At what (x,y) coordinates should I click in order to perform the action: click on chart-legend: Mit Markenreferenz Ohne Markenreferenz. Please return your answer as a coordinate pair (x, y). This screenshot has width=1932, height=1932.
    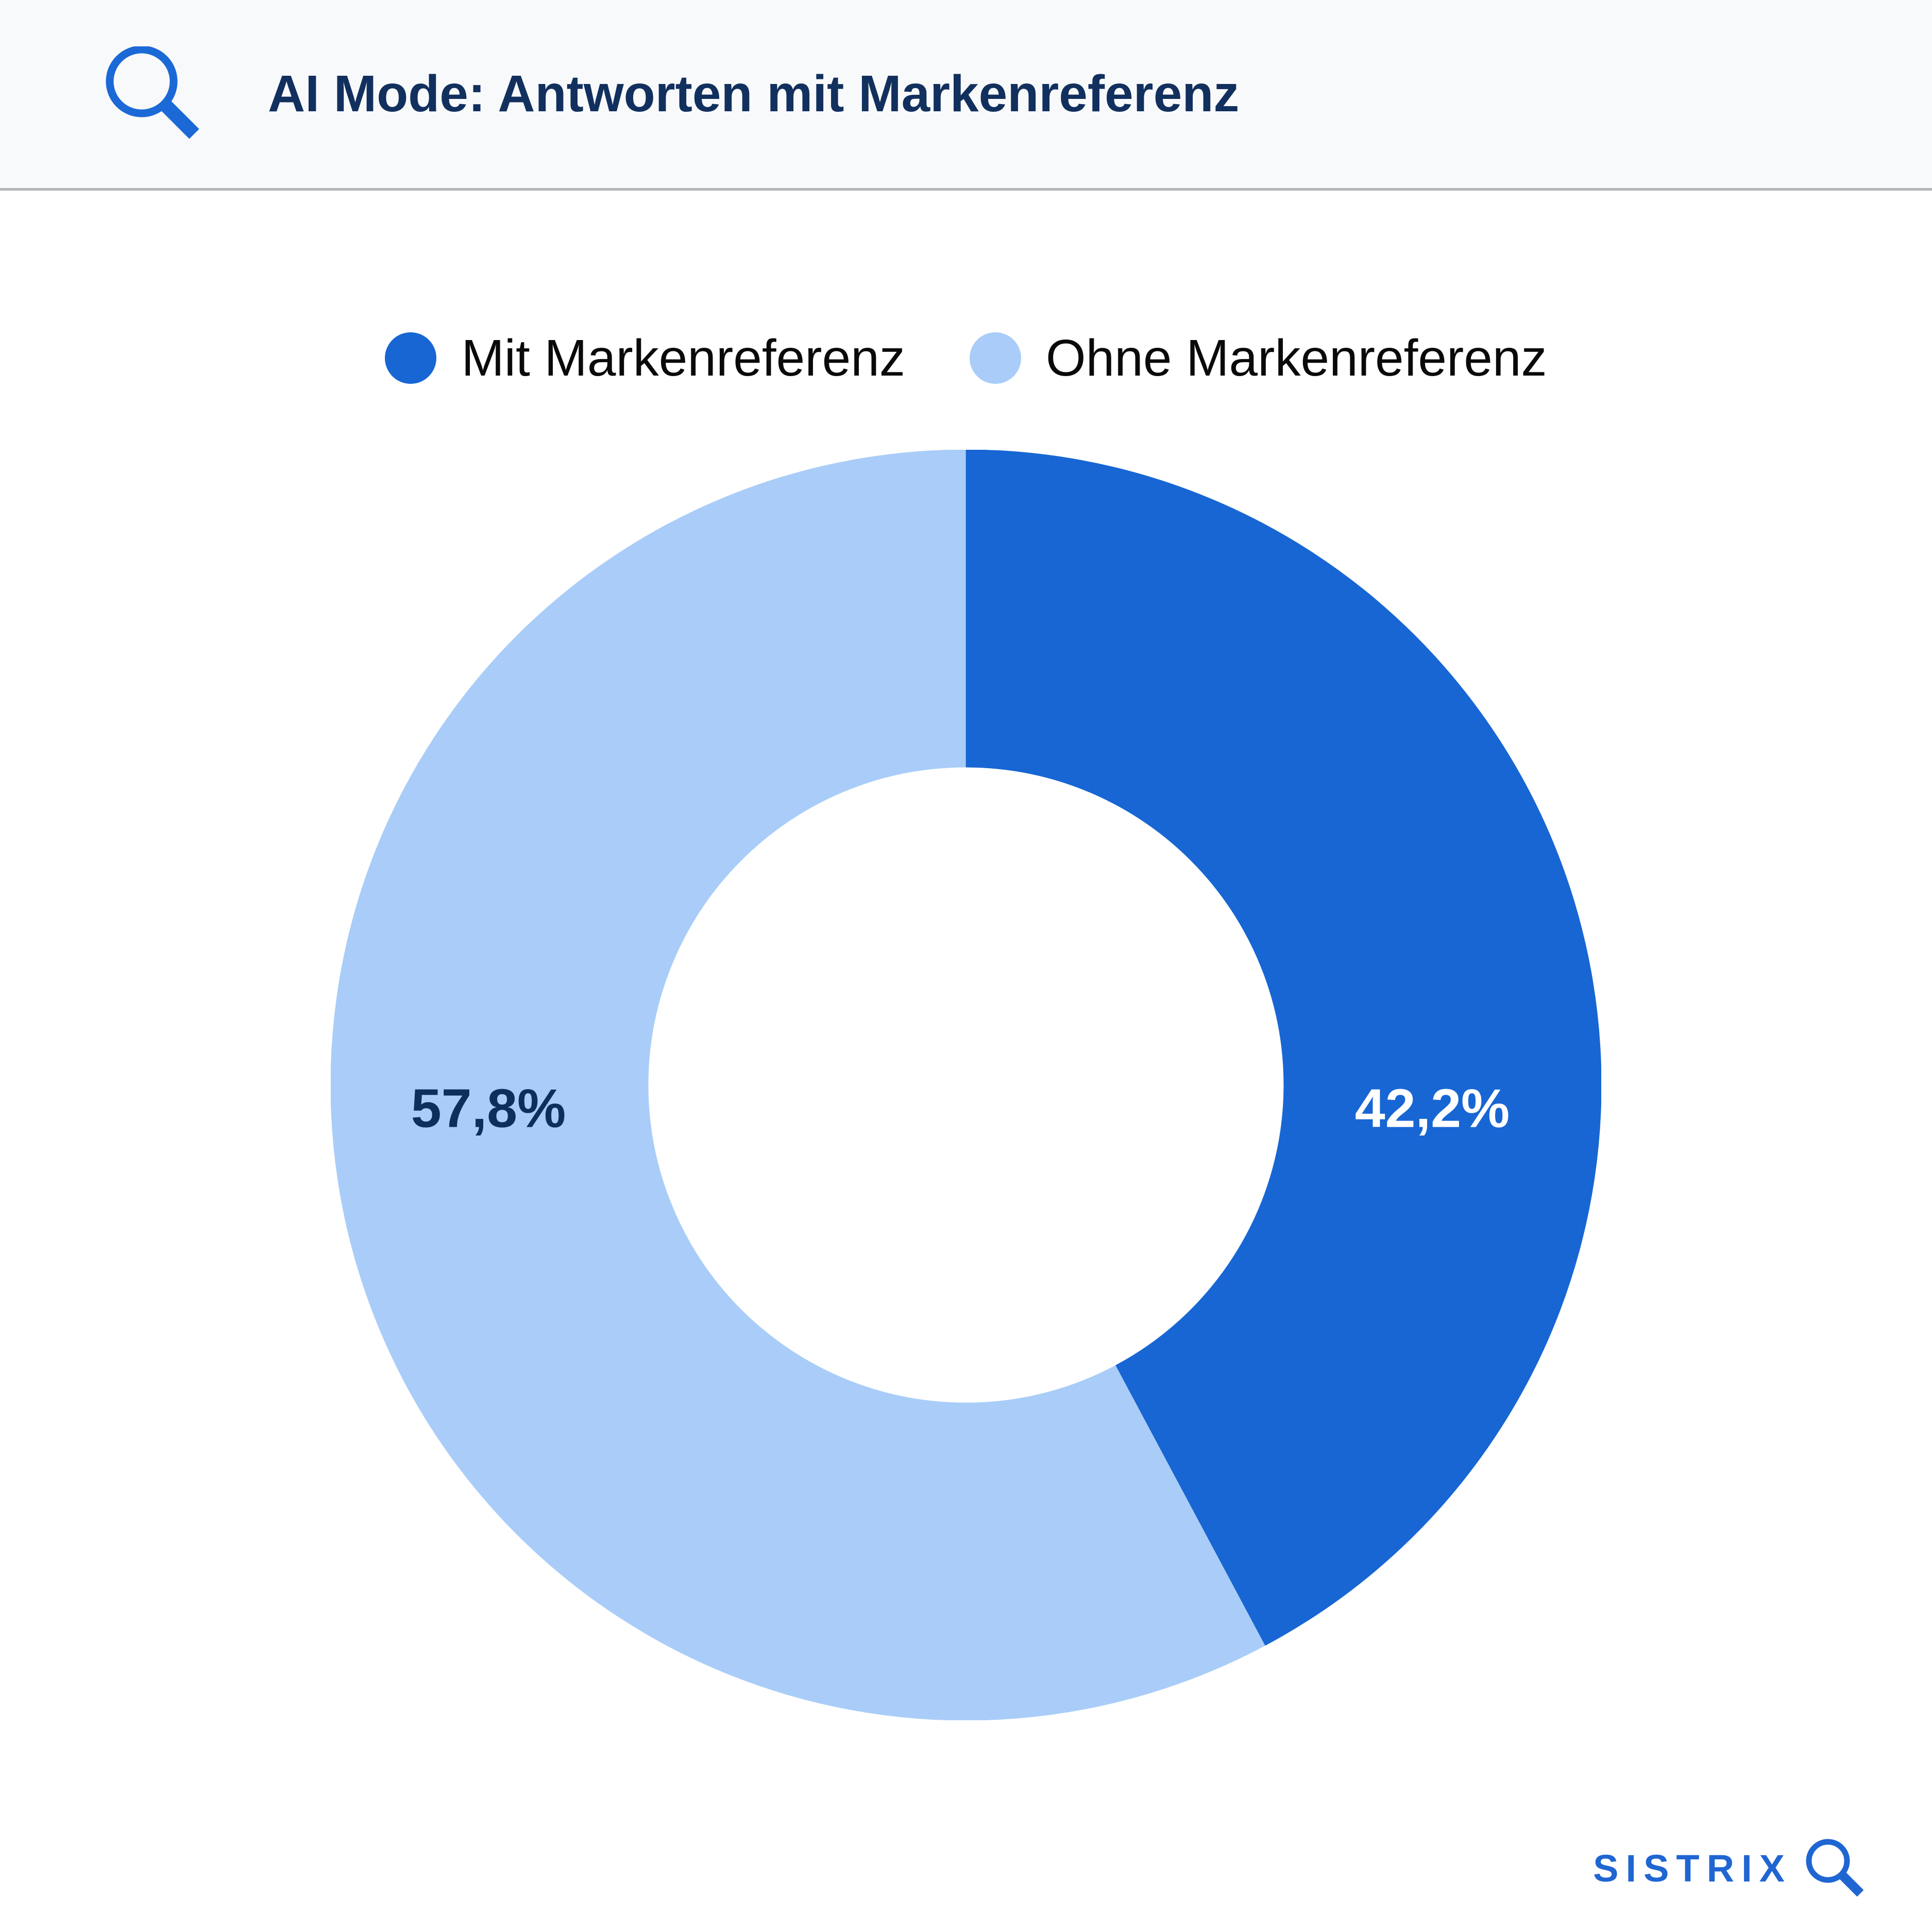
    Looking at the image, I should click on (966, 358).